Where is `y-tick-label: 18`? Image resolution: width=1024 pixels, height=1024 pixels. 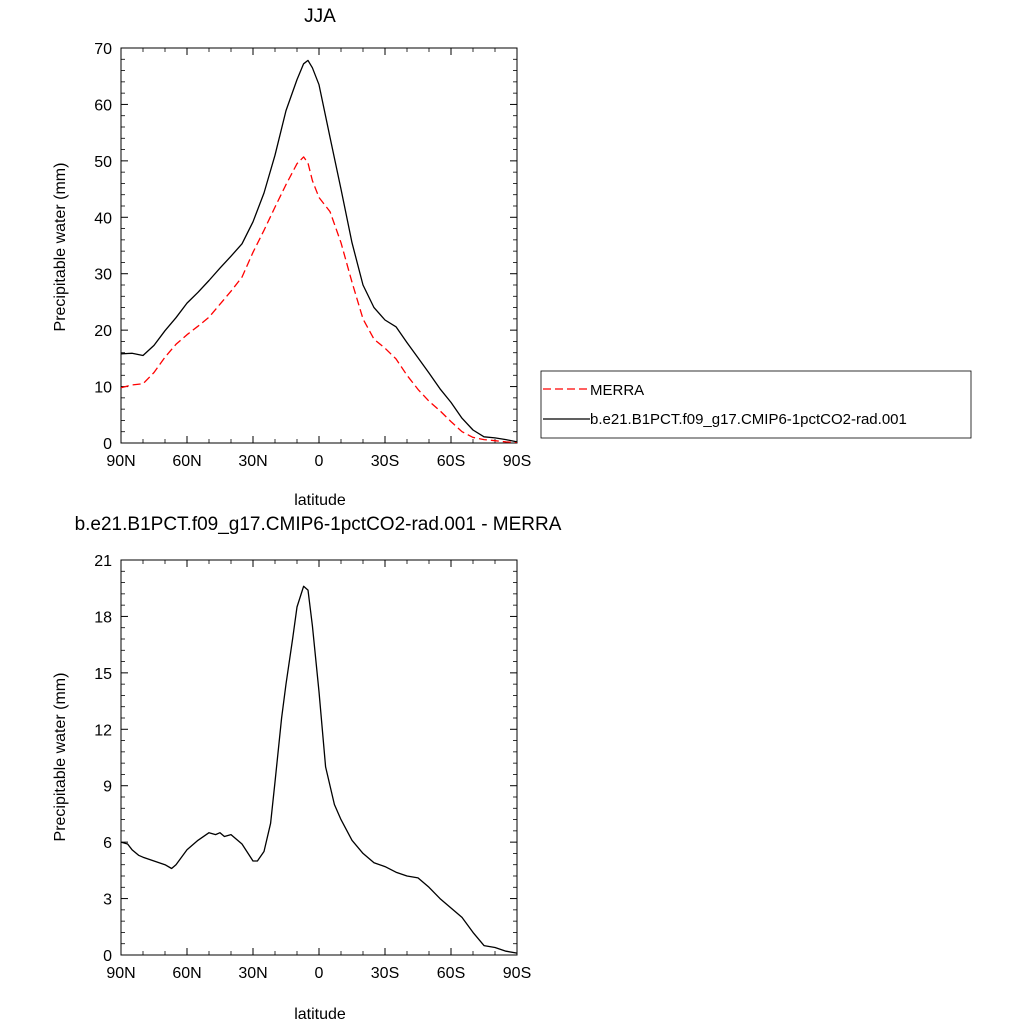 y-tick-label: 18 is located at coordinates (103, 617).